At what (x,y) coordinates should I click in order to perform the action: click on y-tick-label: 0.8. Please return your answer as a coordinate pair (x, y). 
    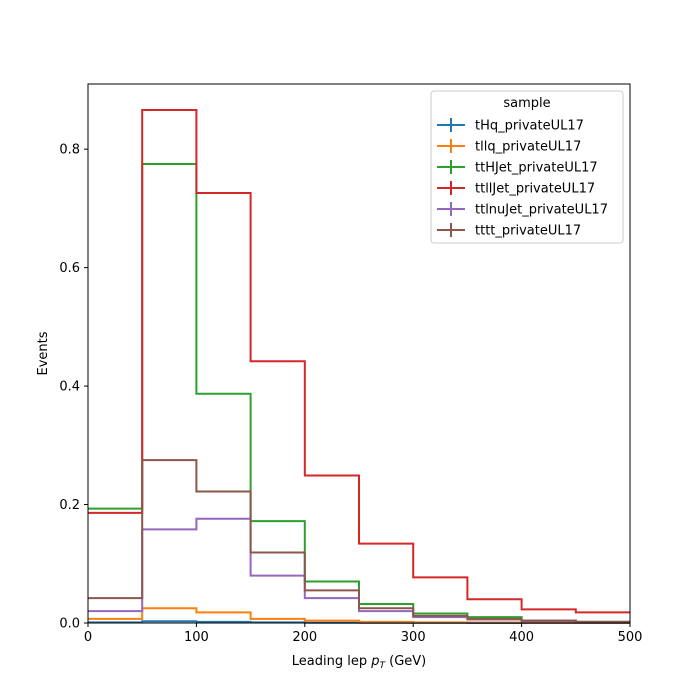
    Looking at the image, I should click on (69, 150).